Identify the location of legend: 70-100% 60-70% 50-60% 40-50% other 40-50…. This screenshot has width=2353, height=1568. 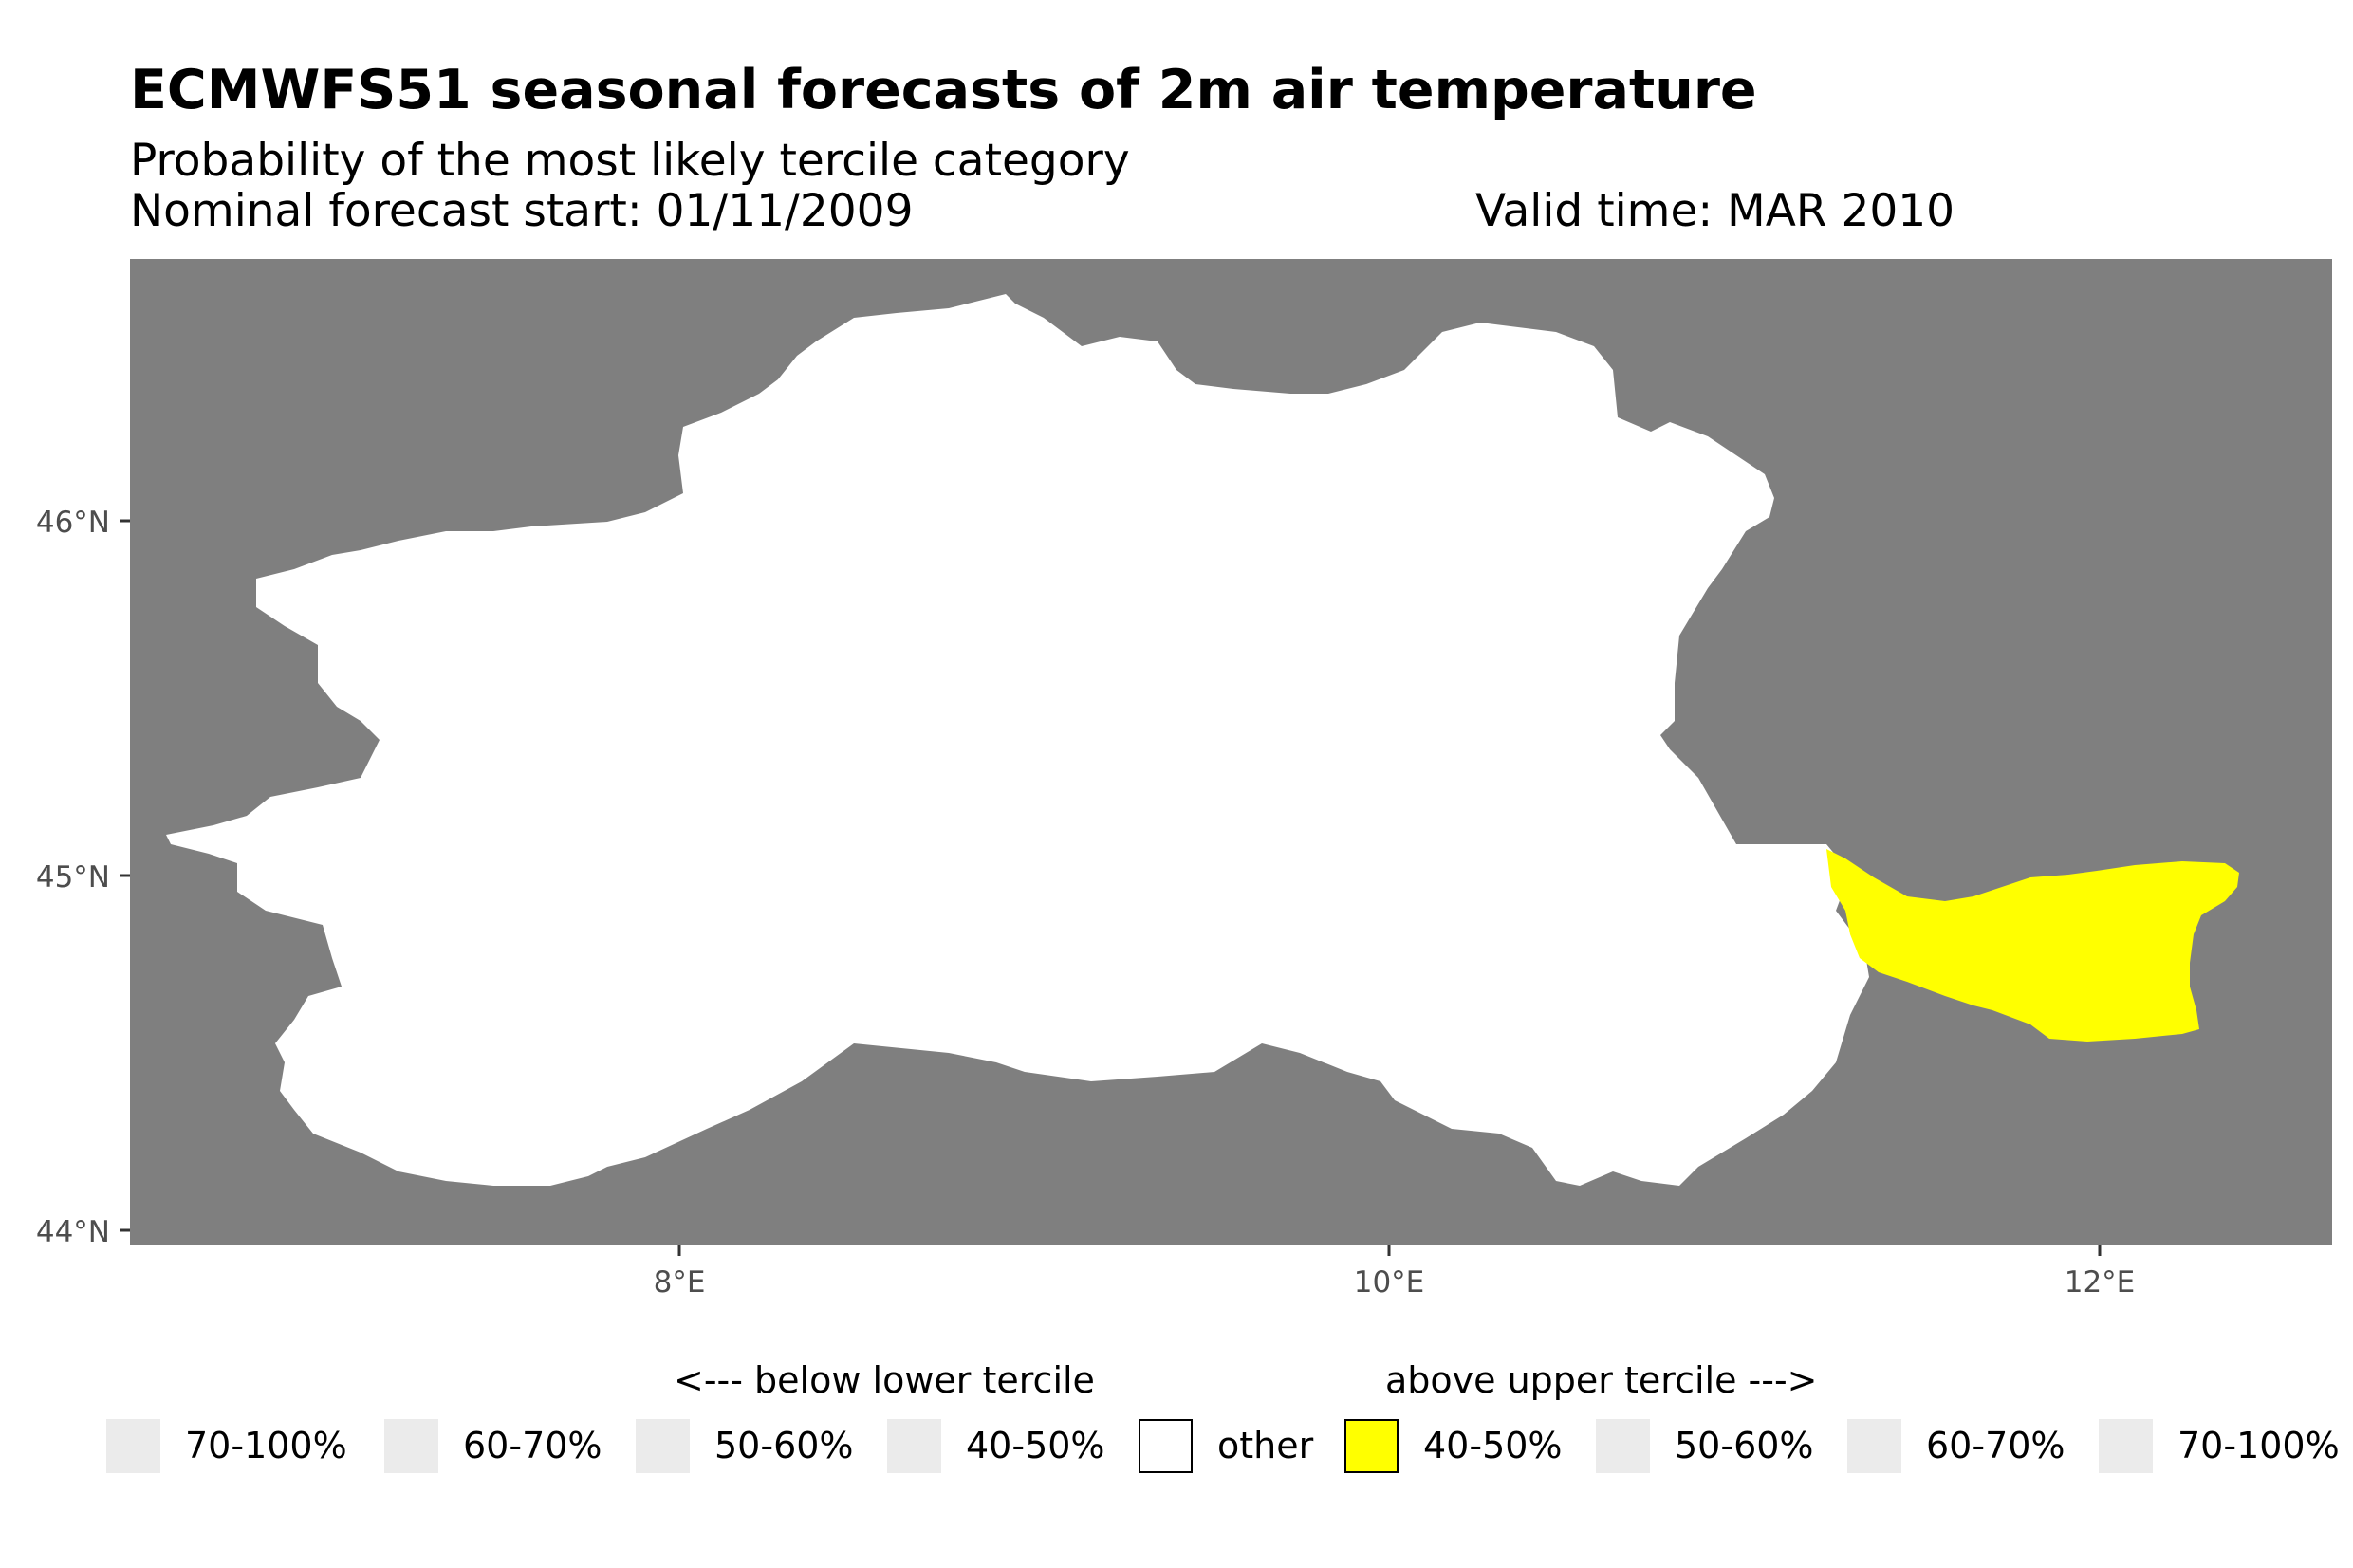
(1176, 1450).